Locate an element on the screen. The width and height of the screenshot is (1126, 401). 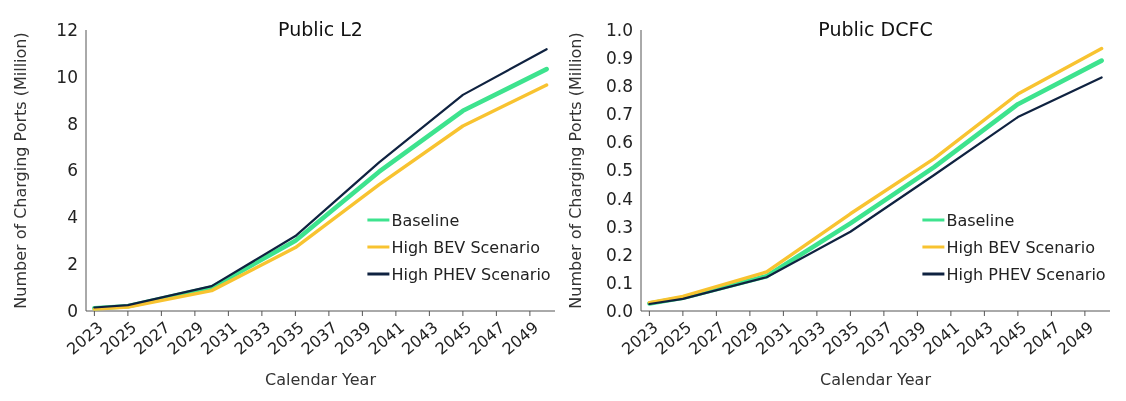
y-tick-label: 6 is located at coordinates (72, 170).